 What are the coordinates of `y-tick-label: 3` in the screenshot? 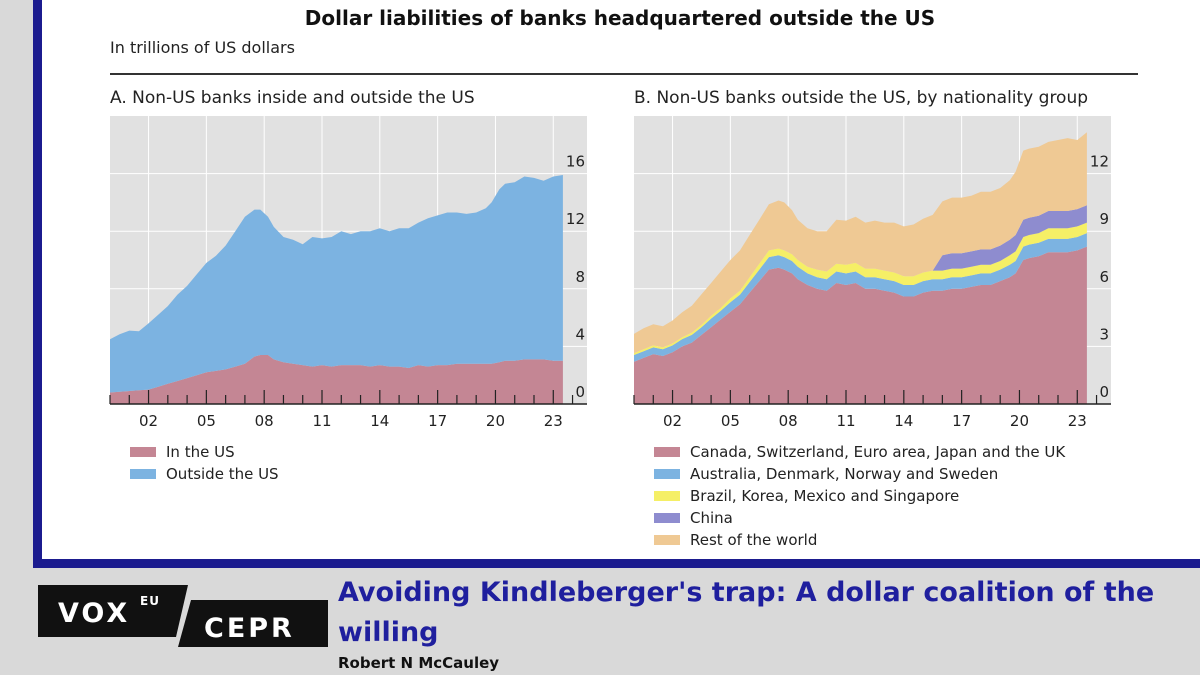 It's located at (1104, 334).